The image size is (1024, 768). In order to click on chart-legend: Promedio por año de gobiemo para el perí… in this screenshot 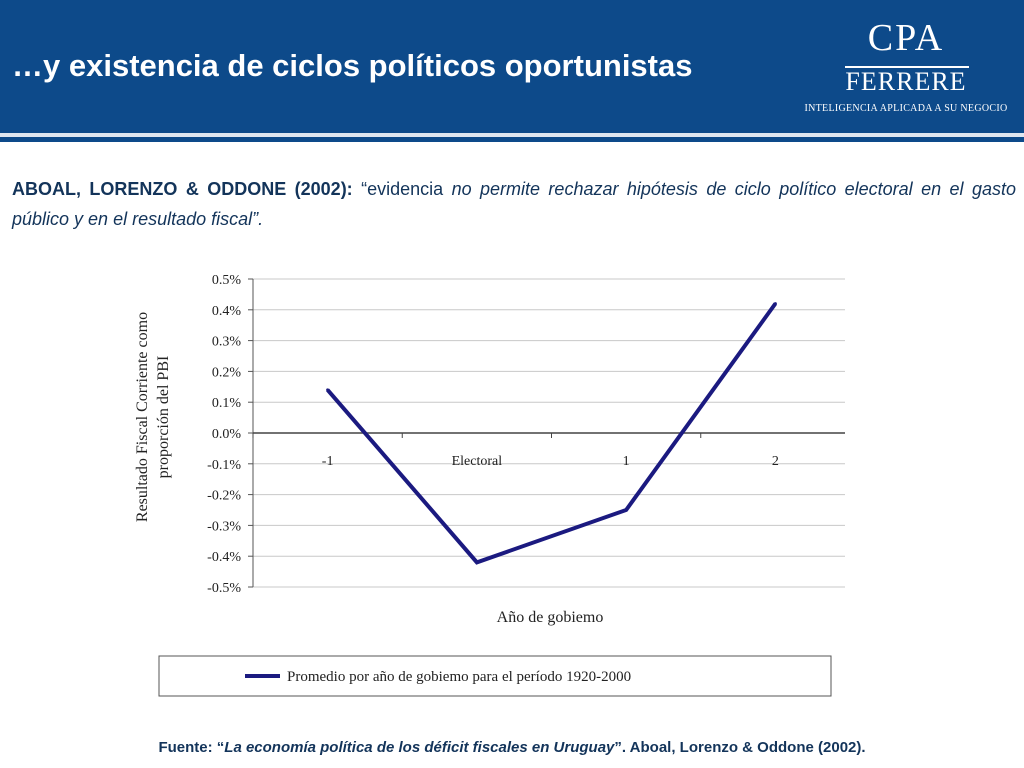, I will do `click(495, 676)`.